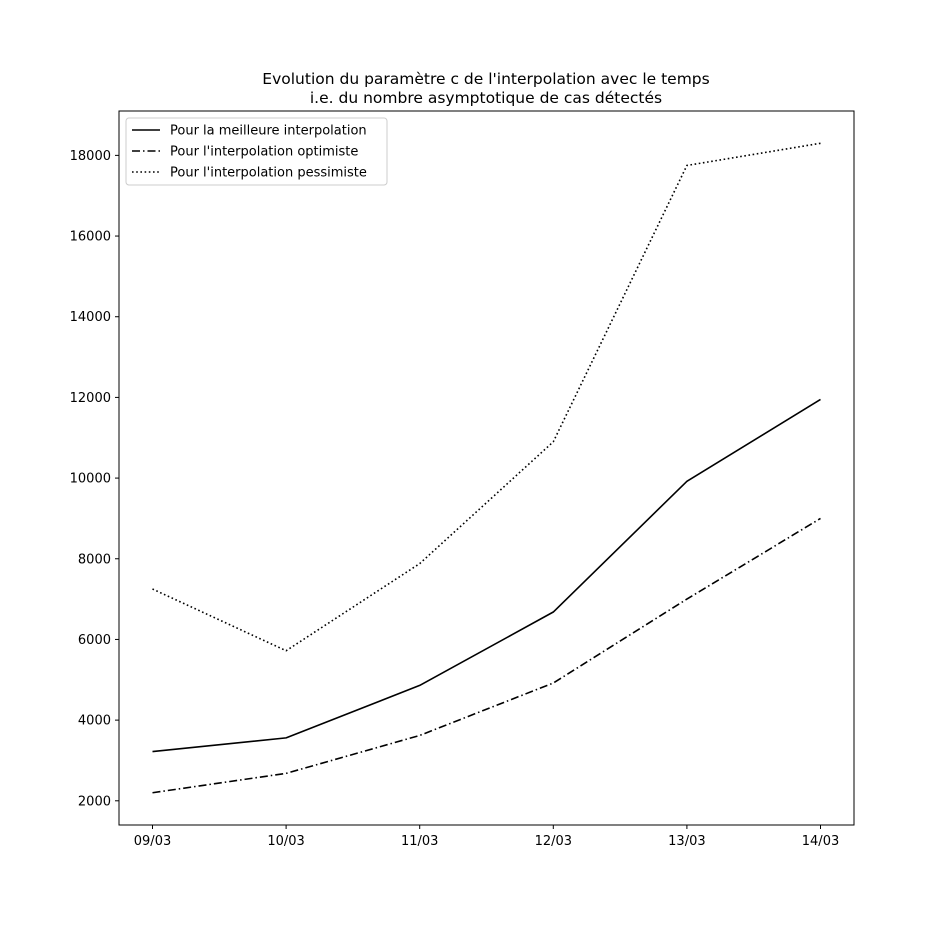 The height and width of the screenshot is (926, 949). I want to click on x-tick-label: 09/03, so click(152, 841).